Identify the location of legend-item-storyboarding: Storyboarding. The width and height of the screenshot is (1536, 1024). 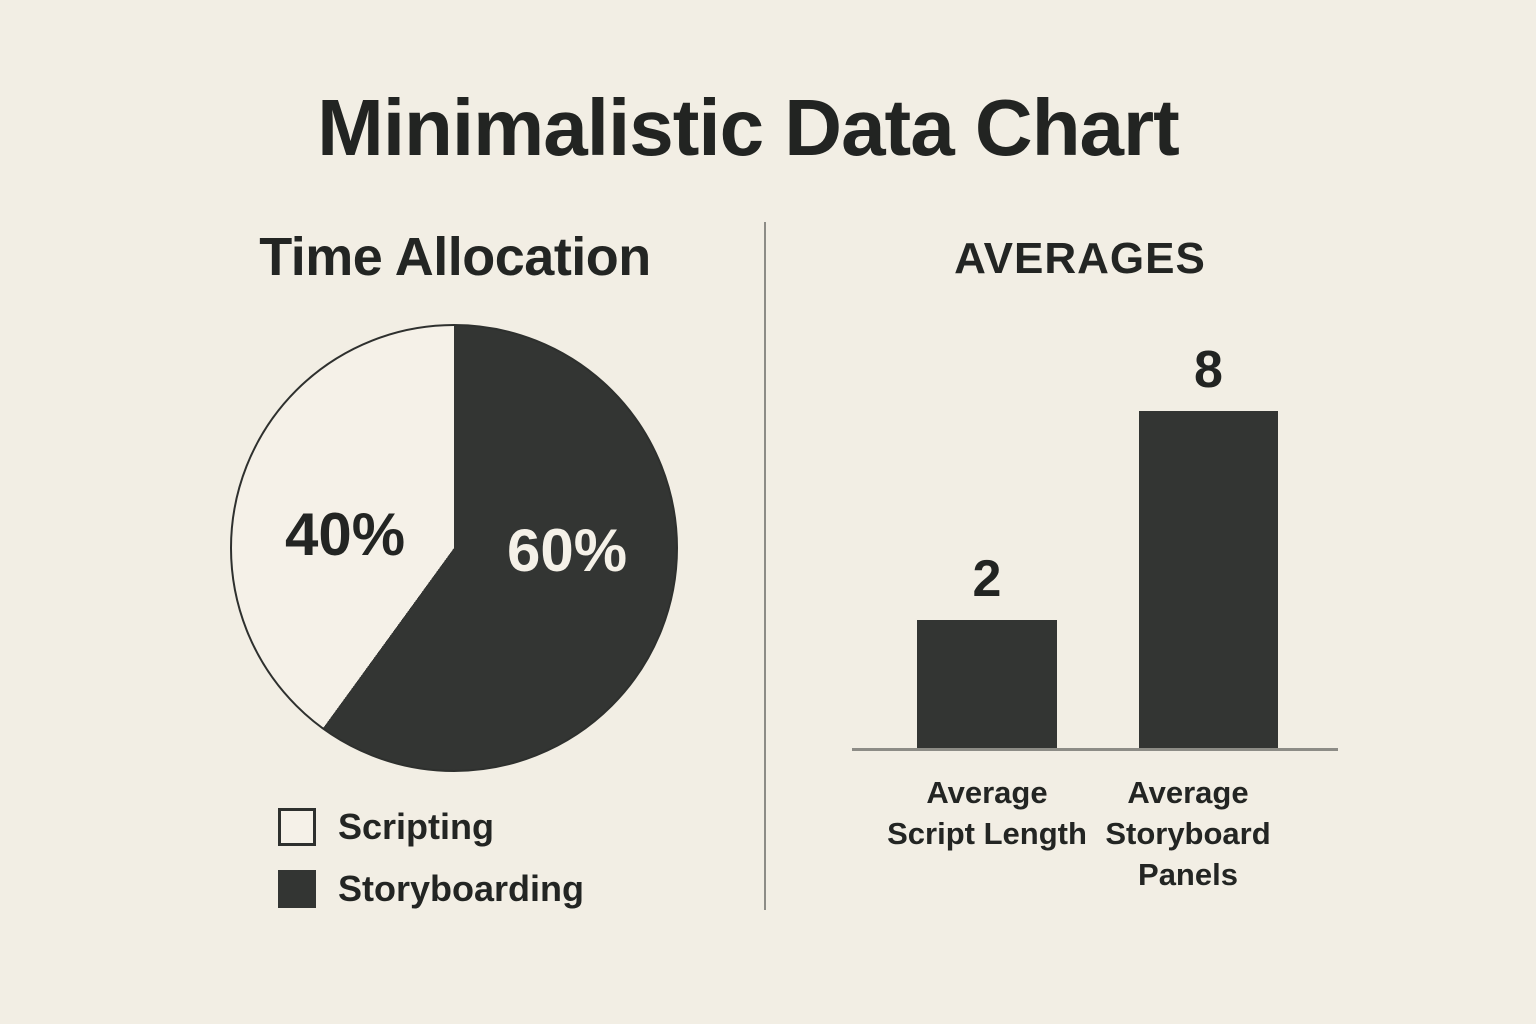
(431, 889).